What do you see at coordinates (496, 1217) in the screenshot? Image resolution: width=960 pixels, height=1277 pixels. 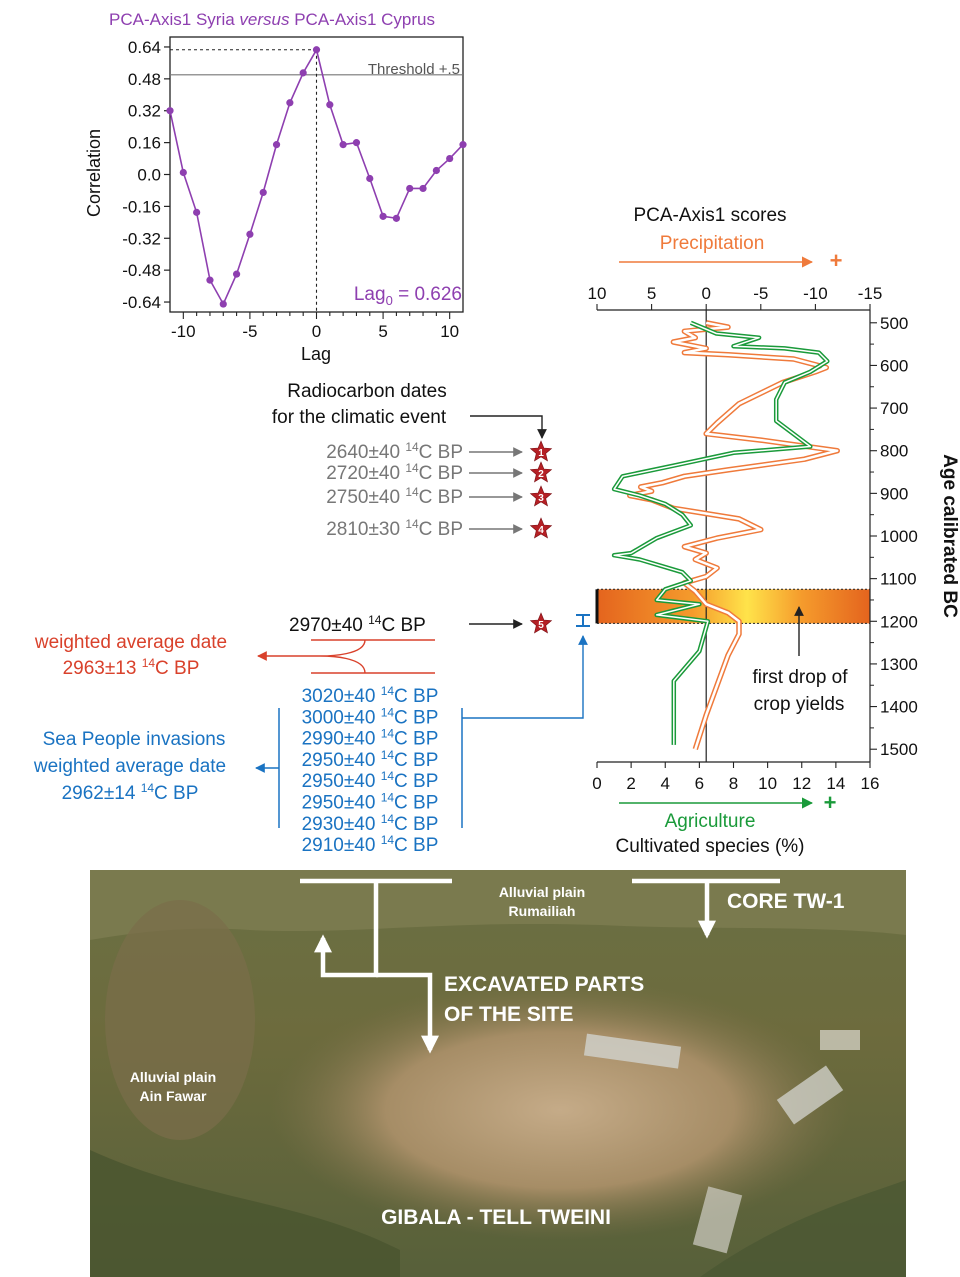 I see `photo-label-site: GIBALA - TELL TWEINI` at bounding box center [496, 1217].